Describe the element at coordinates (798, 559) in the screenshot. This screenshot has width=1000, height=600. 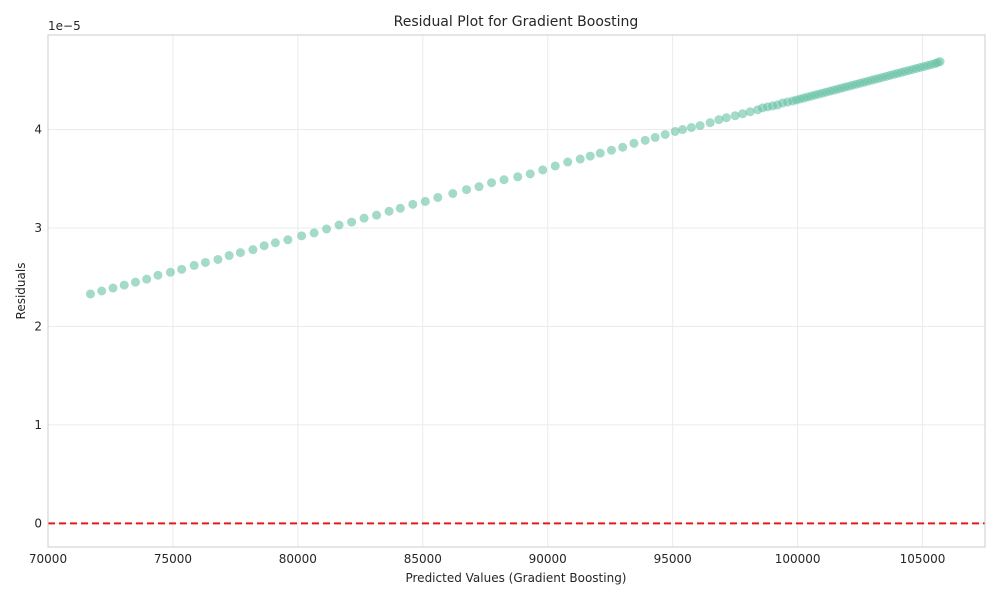
I see `x-tick-label: 100000` at that location.